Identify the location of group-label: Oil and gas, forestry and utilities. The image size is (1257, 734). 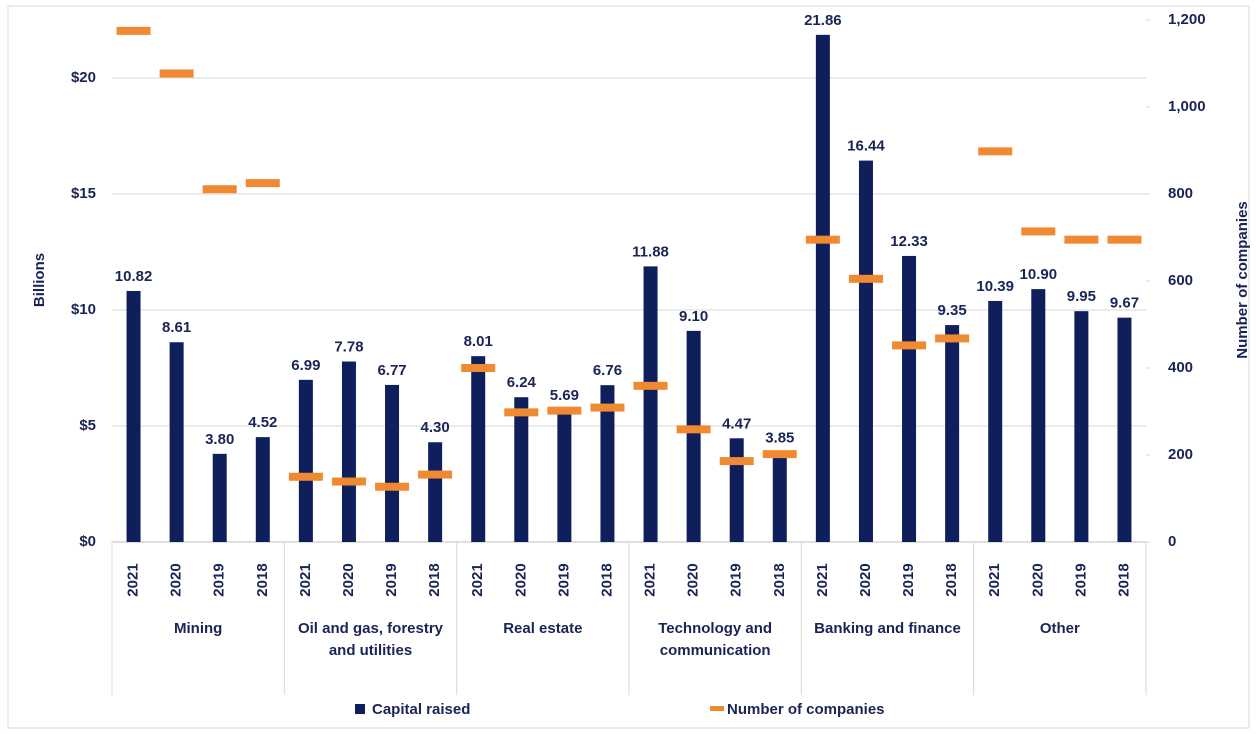
(370, 639).